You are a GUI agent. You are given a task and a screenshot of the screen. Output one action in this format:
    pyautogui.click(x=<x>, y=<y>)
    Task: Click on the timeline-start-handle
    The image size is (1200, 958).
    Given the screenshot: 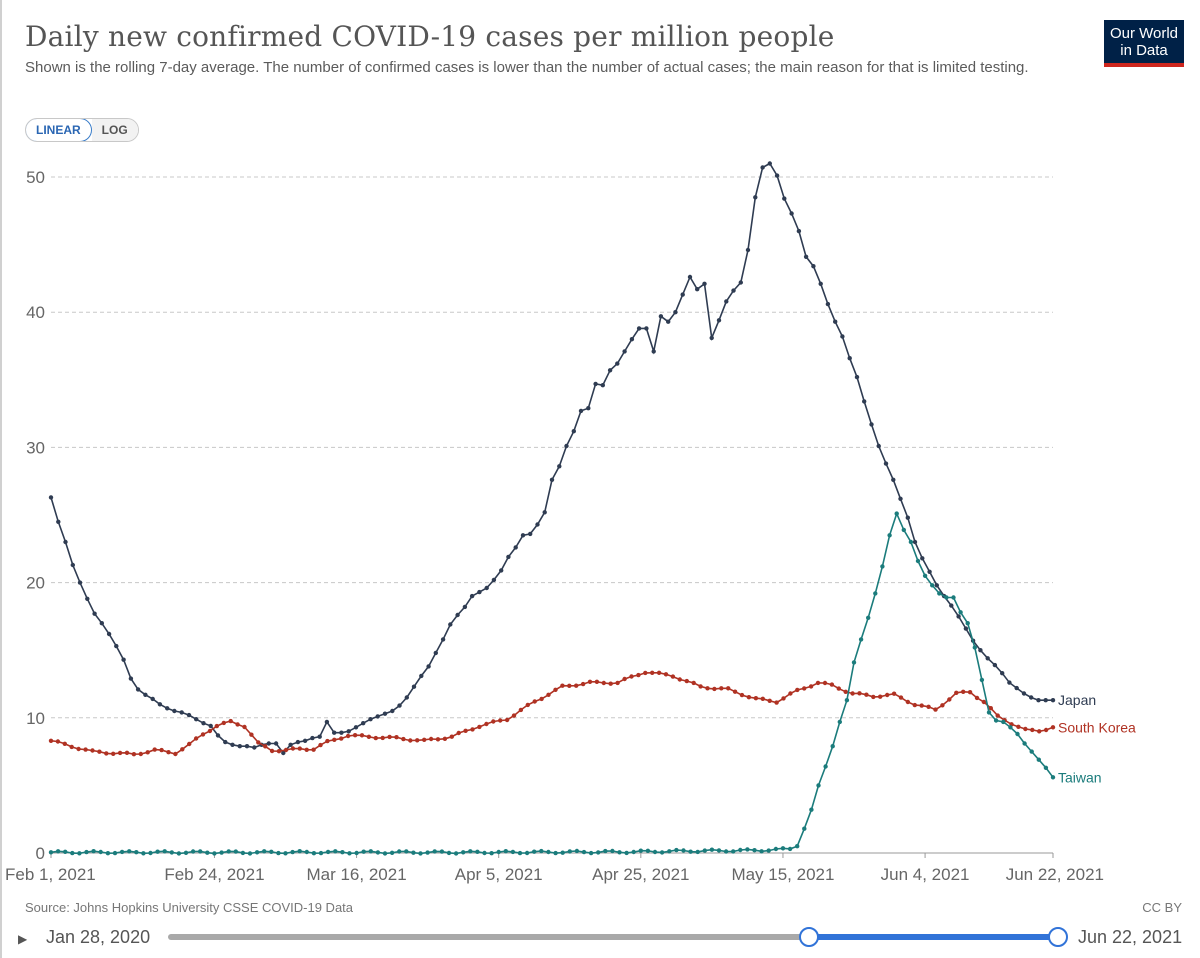 What is the action you would take?
    pyautogui.click(x=808, y=937)
    